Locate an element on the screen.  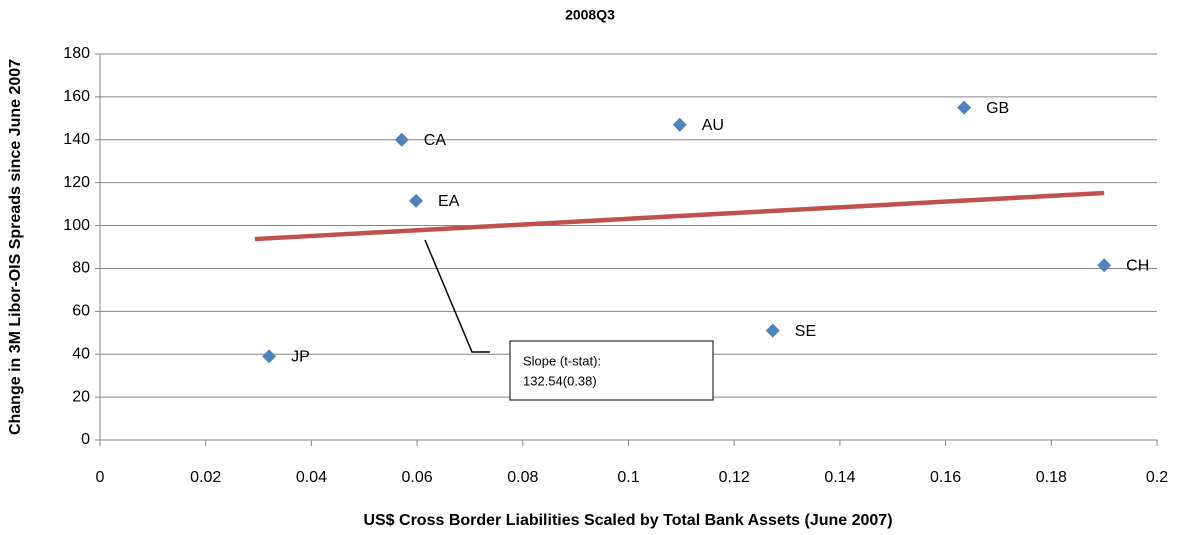
annotation-box is located at coordinates (611, 370).